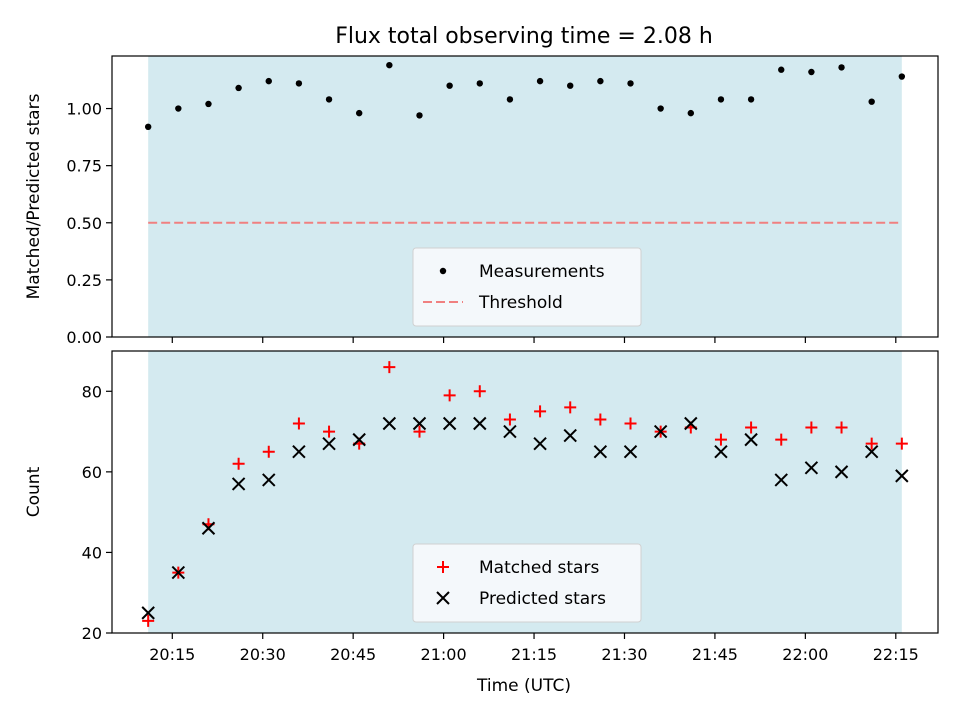  I want to click on y-tick-label: 40, so click(92, 552).